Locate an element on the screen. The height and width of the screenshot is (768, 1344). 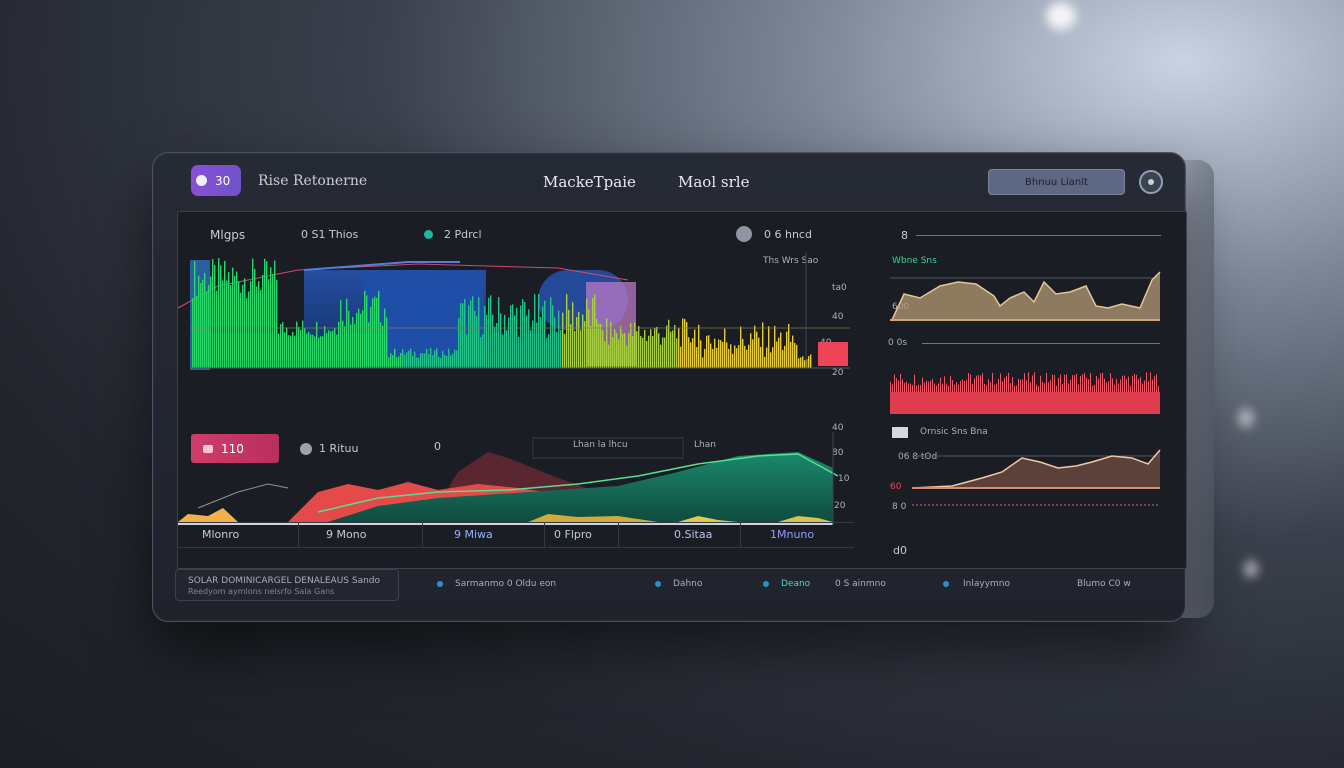
legend-dot-icon is located at coordinates (428, 234).